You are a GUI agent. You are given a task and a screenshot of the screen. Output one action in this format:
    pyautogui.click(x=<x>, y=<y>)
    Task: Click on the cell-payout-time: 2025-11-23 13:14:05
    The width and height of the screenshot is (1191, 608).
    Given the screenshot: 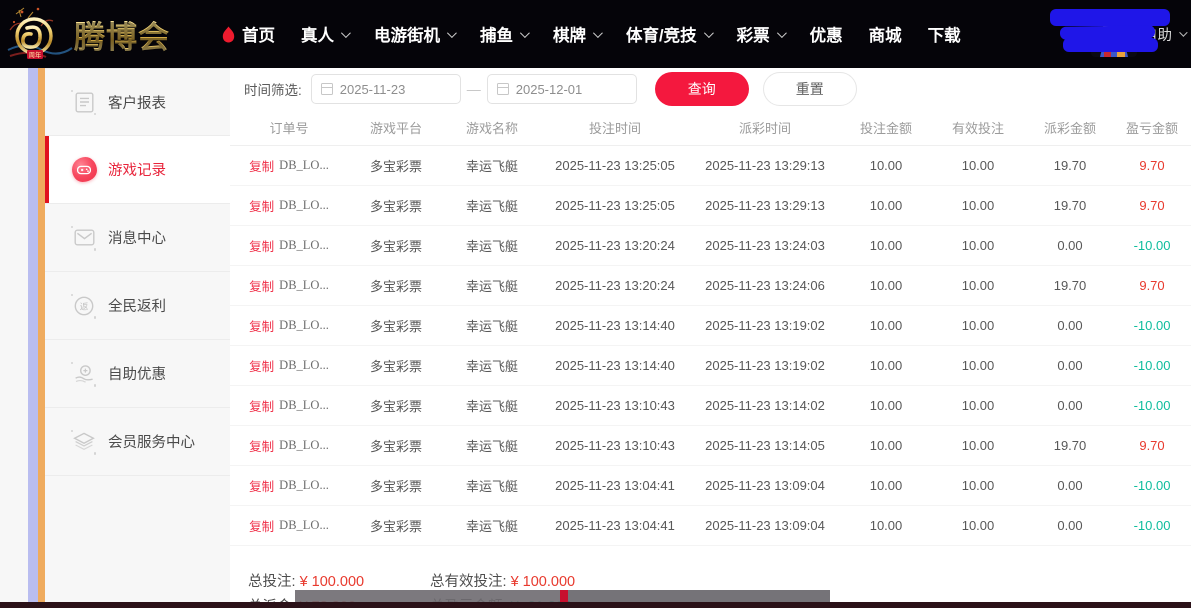 What is the action you would take?
    pyautogui.click(x=765, y=445)
    